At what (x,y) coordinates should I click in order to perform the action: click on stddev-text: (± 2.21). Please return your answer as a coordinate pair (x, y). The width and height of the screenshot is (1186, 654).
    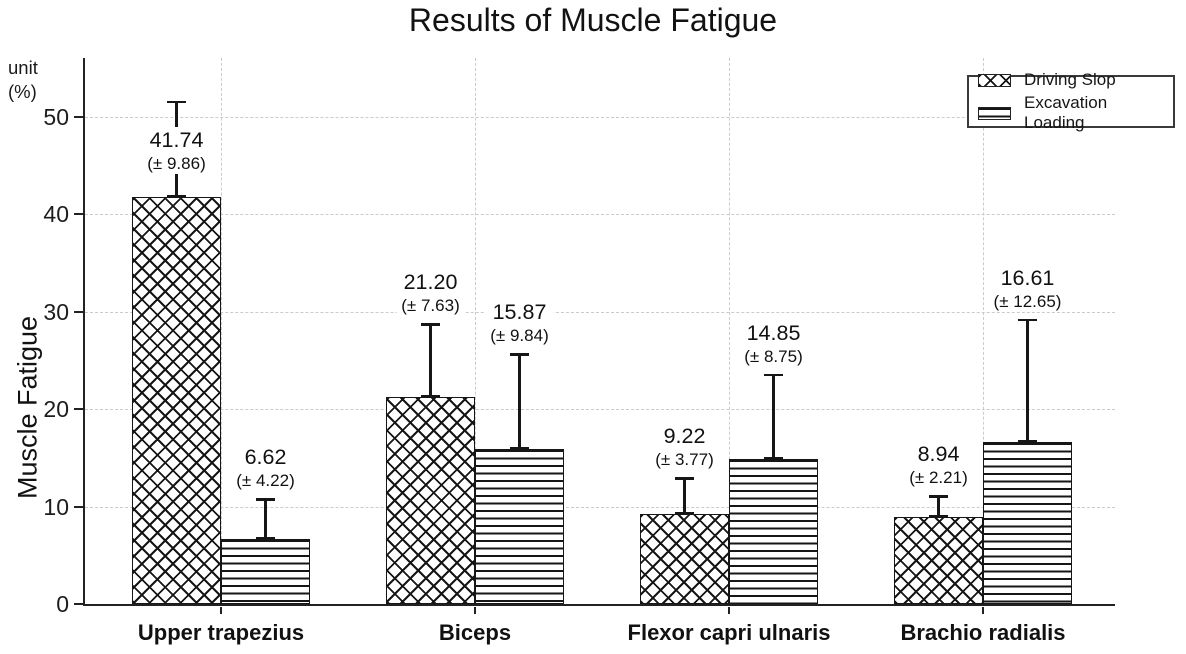
    Looking at the image, I should click on (938, 478).